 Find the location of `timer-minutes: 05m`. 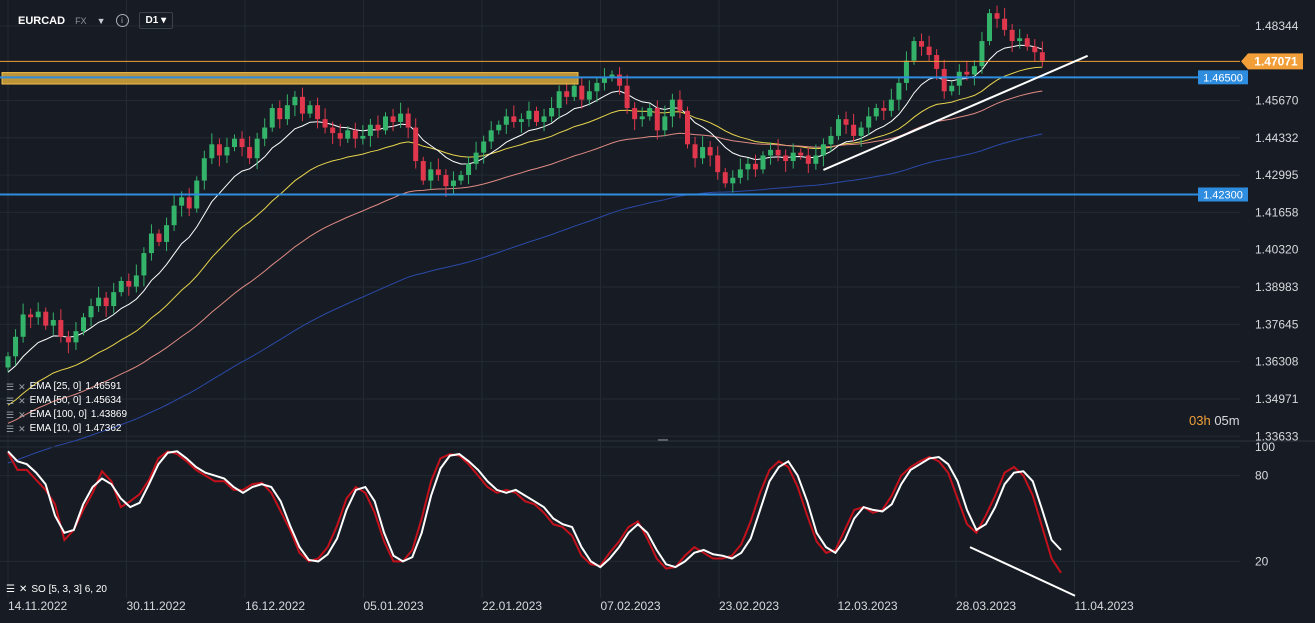

timer-minutes: 05m is located at coordinates (1227, 420).